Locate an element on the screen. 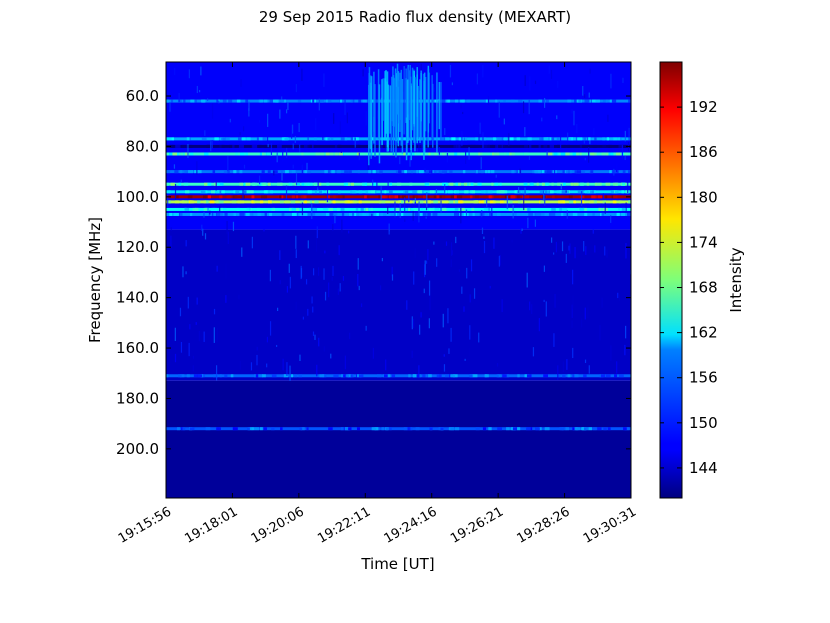  x-tick-label: 19:30:31 is located at coordinates (610, 525).